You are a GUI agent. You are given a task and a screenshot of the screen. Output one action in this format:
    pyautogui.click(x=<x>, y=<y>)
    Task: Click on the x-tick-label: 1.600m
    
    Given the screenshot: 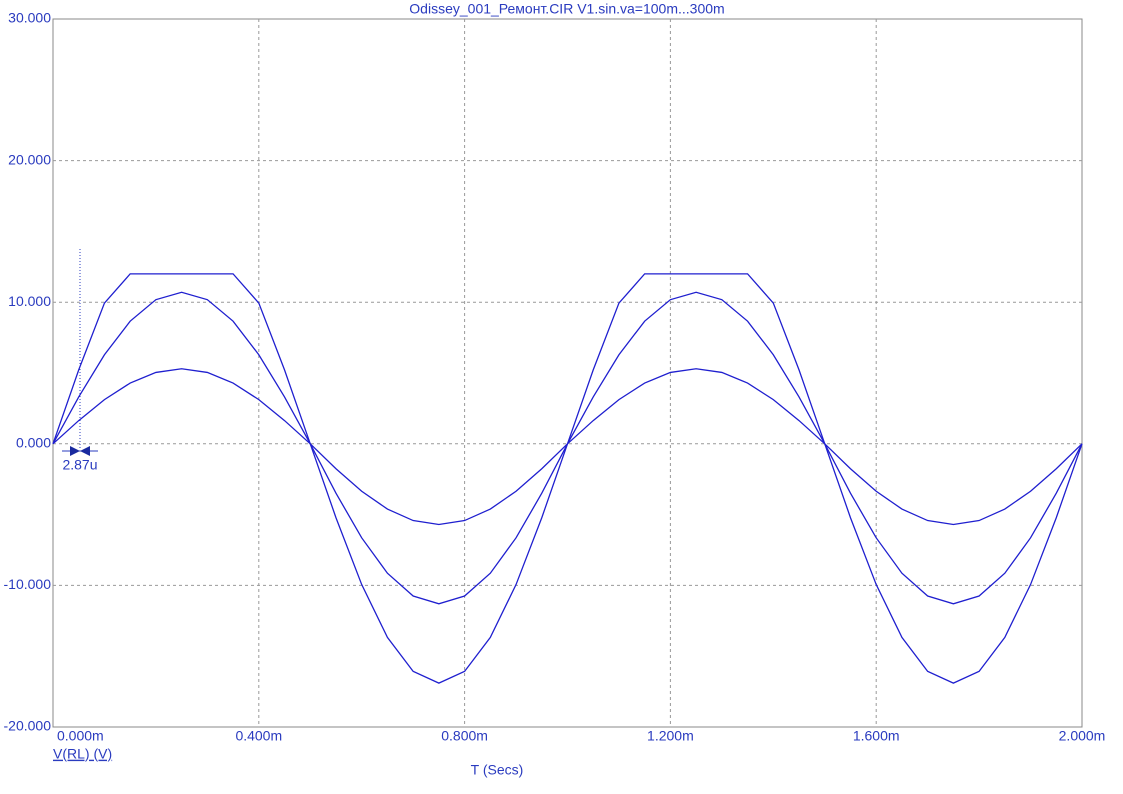 What is the action you would take?
    pyautogui.click(x=876, y=736)
    